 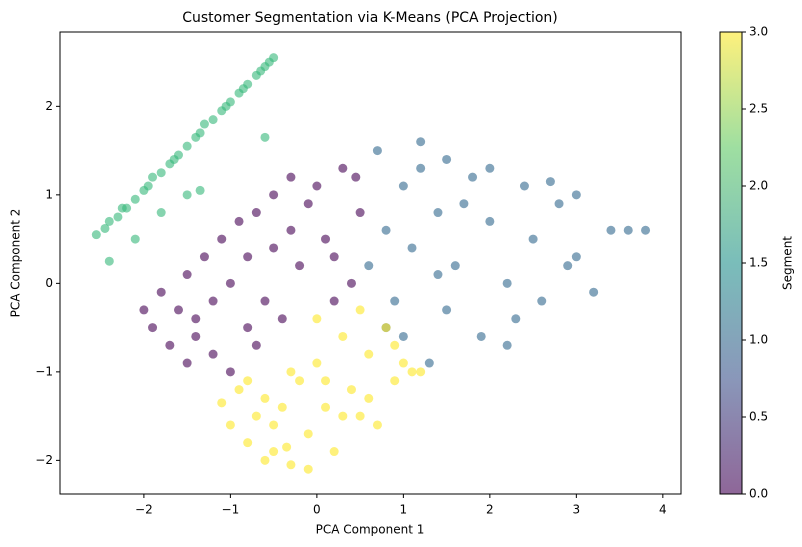 What do you see at coordinates (370, 530) in the screenshot?
I see `x-axis-label: PCA Component 1` at bounding box center [370, 530].